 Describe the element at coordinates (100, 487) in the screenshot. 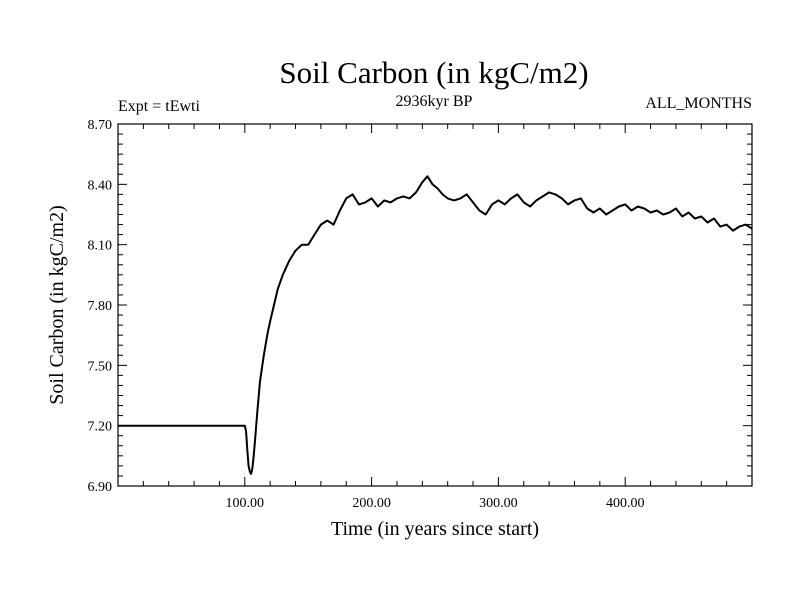

I see `y-tick-label: 6.90` at that location.